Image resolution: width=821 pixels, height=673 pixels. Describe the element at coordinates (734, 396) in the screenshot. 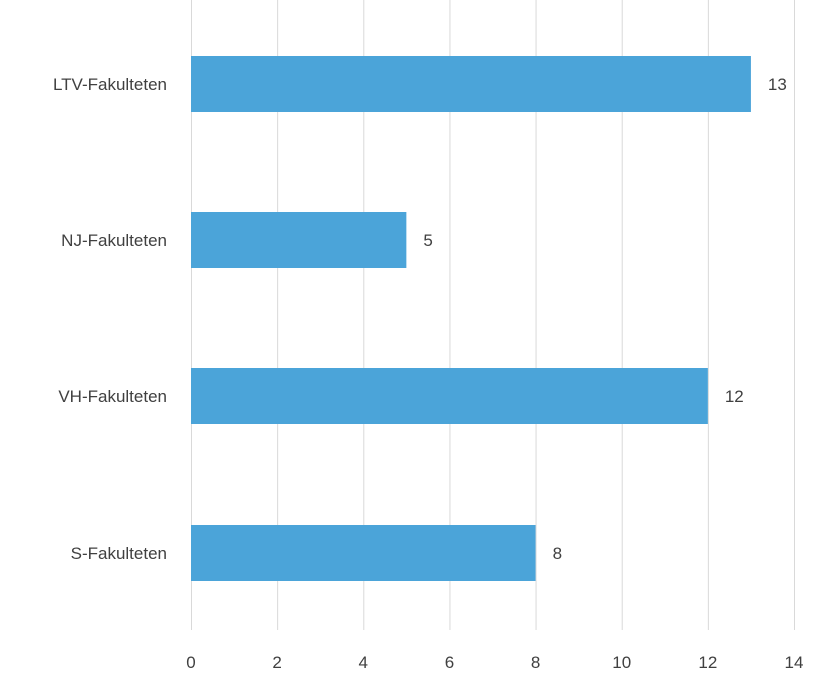

I see `data-label-VH-Fakulteten: 12` at that location.